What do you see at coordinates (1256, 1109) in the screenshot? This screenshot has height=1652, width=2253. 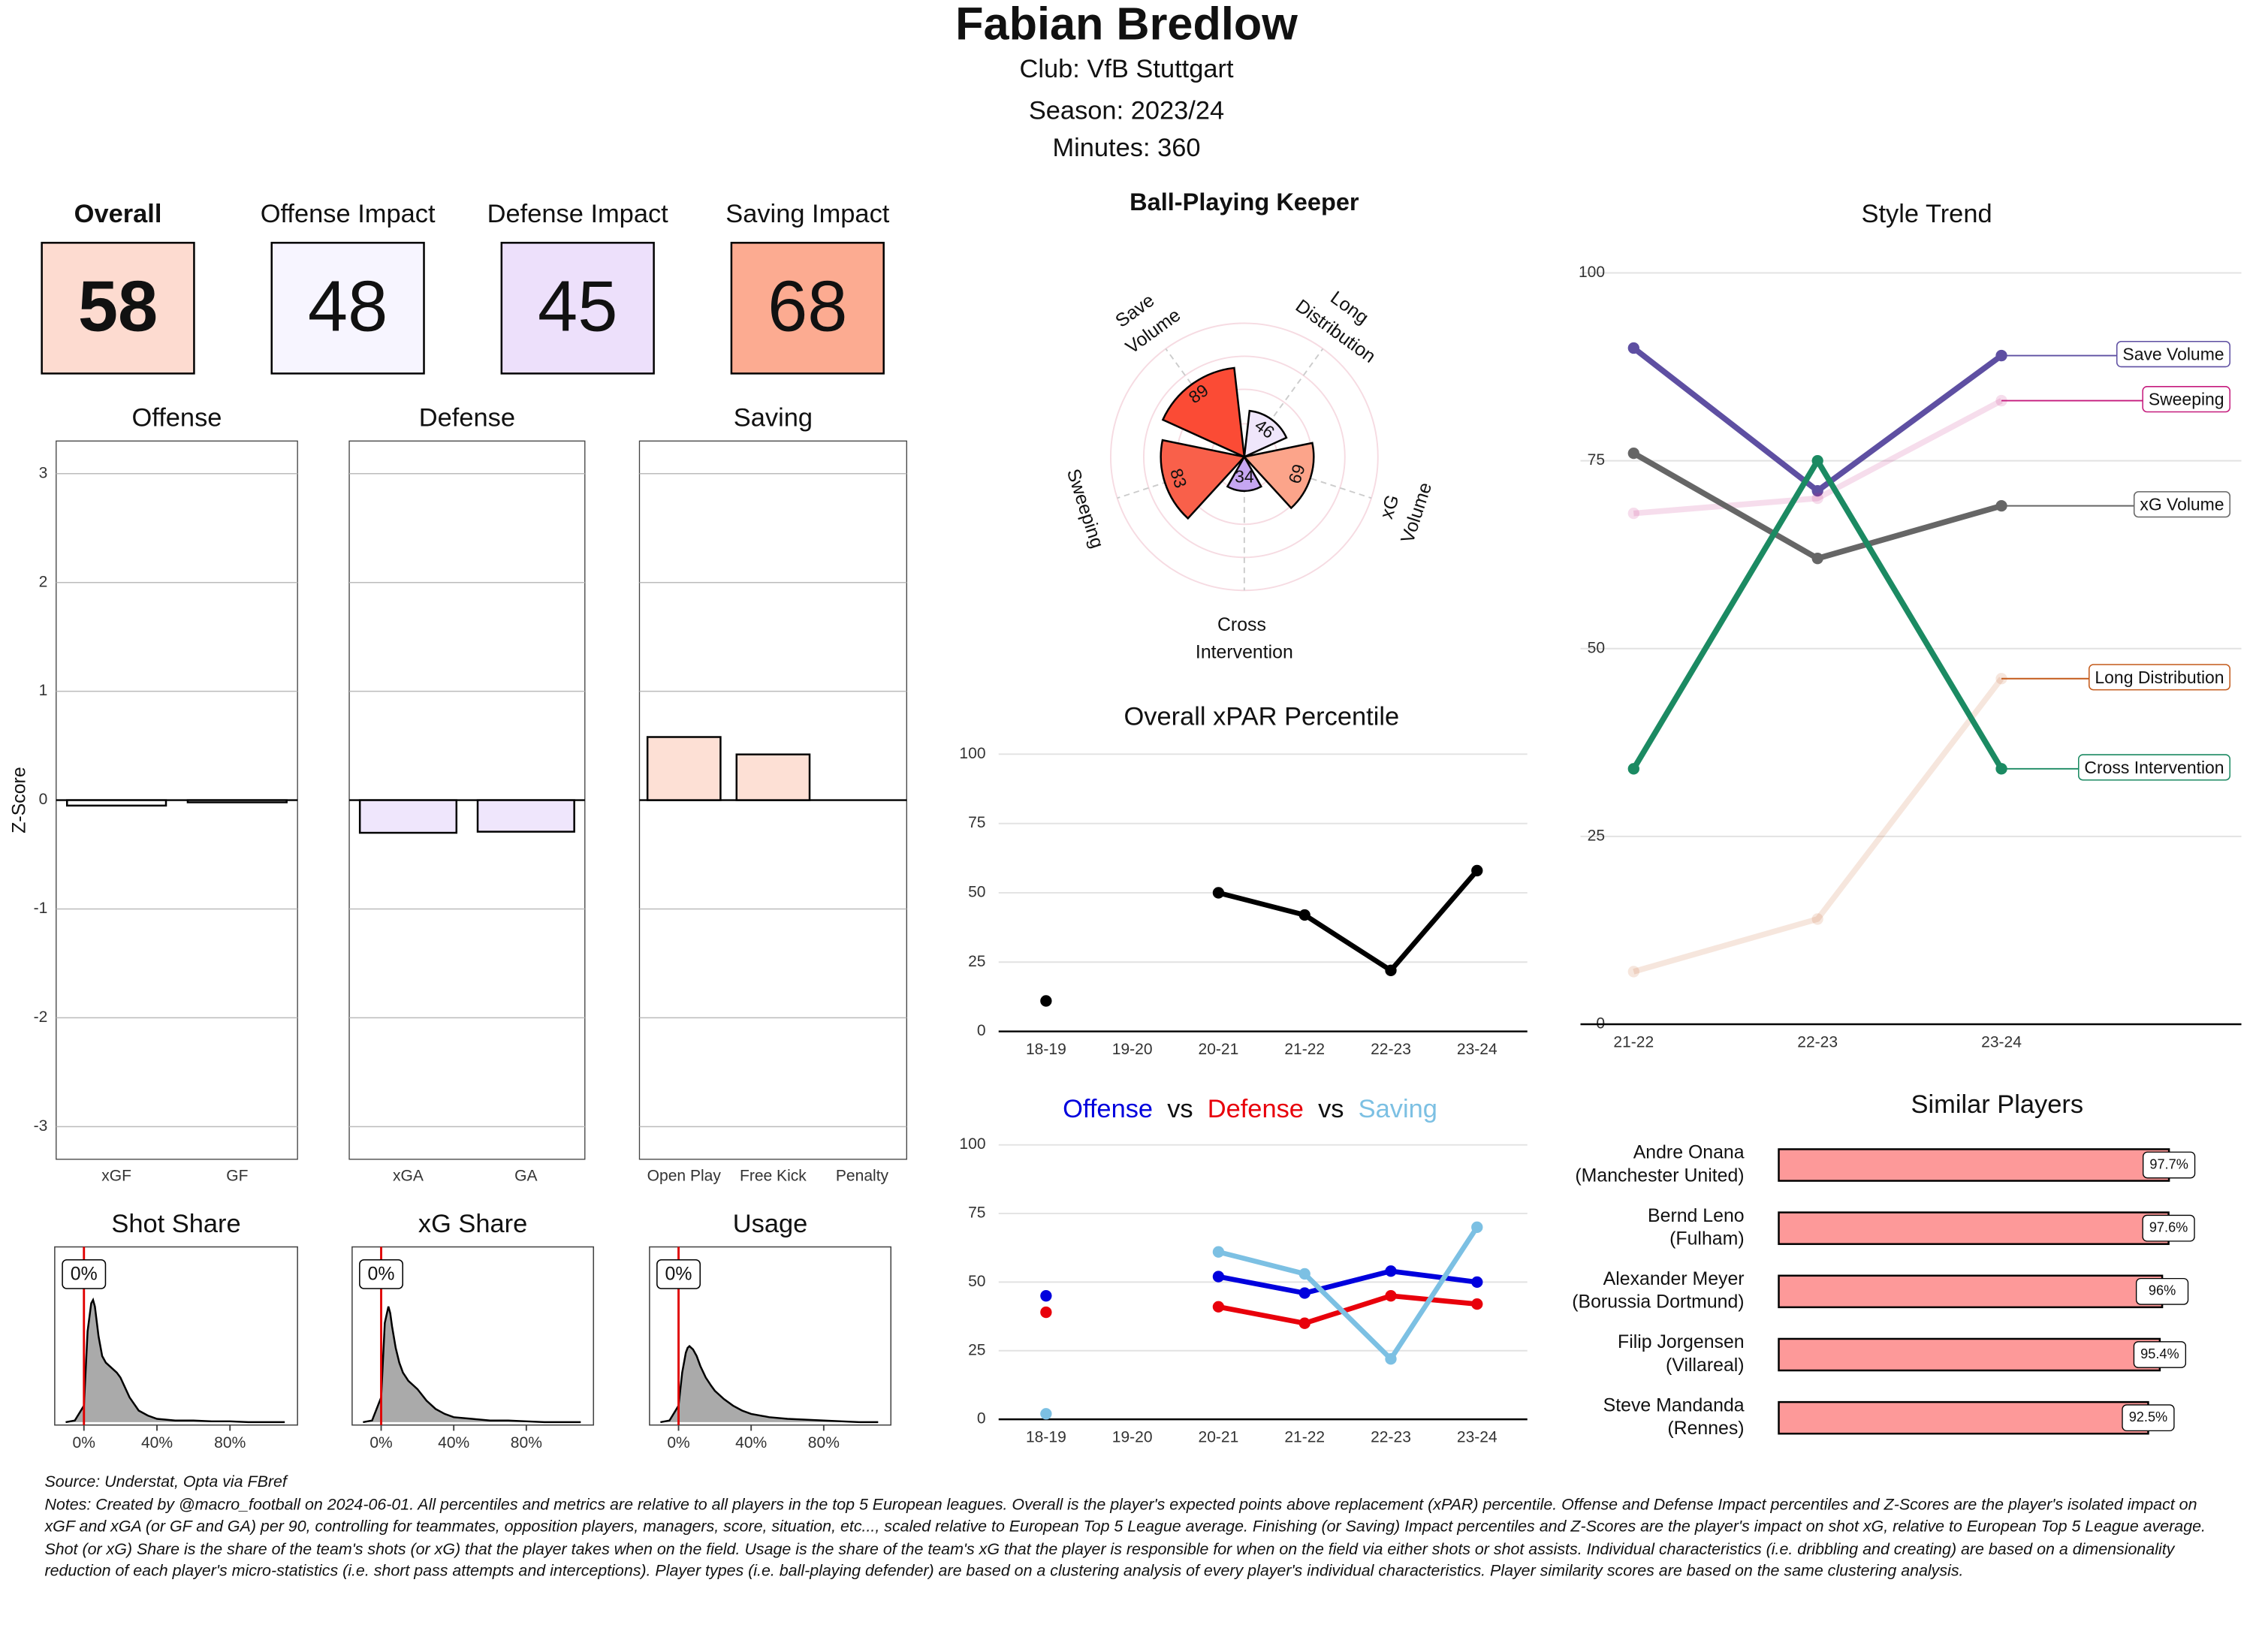 I see `legend-entry: Defense` at bounding box center [1256, 1109].